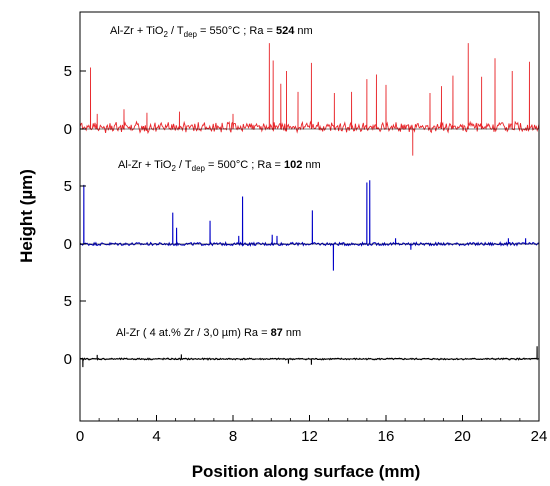  I want to click on x-tick-label: 8, so click(233, 436).